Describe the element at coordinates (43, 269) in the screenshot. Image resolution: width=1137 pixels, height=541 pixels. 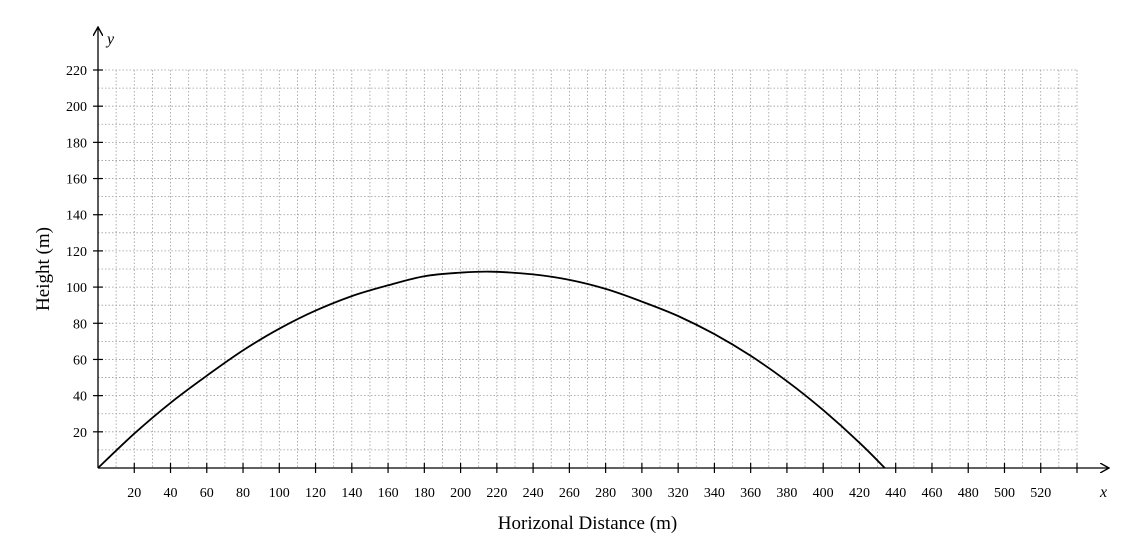
I see `y-axis-title: Height (m)` at that location.